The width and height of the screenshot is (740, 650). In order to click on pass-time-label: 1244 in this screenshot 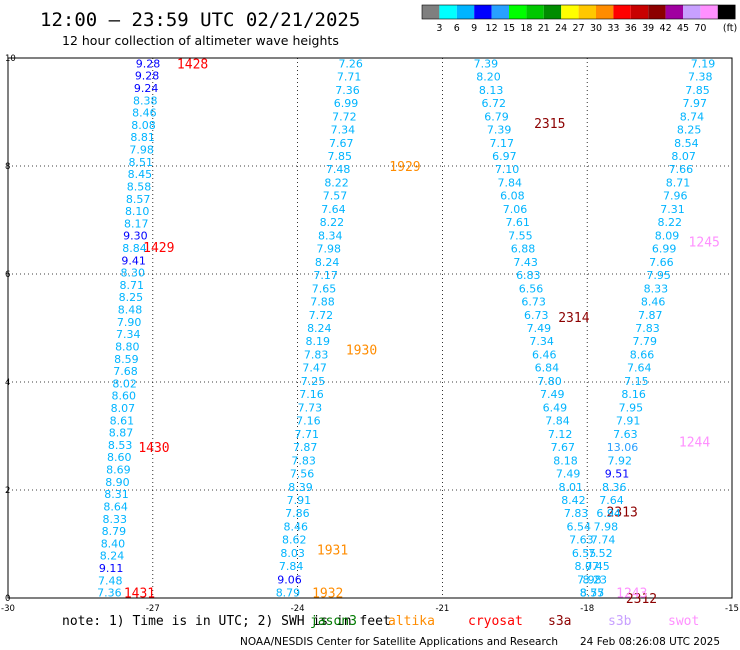, I will do `click(694, 442)`.